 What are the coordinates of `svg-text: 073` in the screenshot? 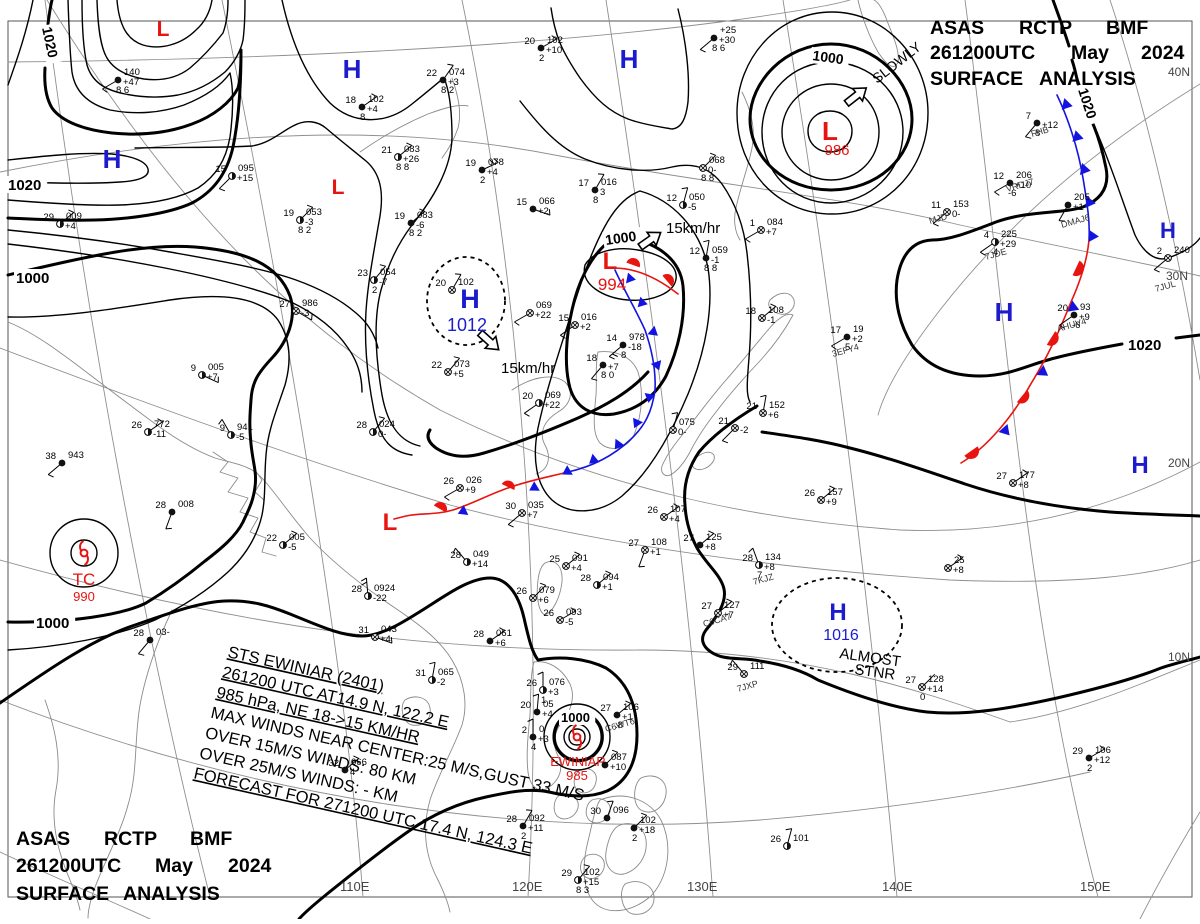 It's located at (462, 364).